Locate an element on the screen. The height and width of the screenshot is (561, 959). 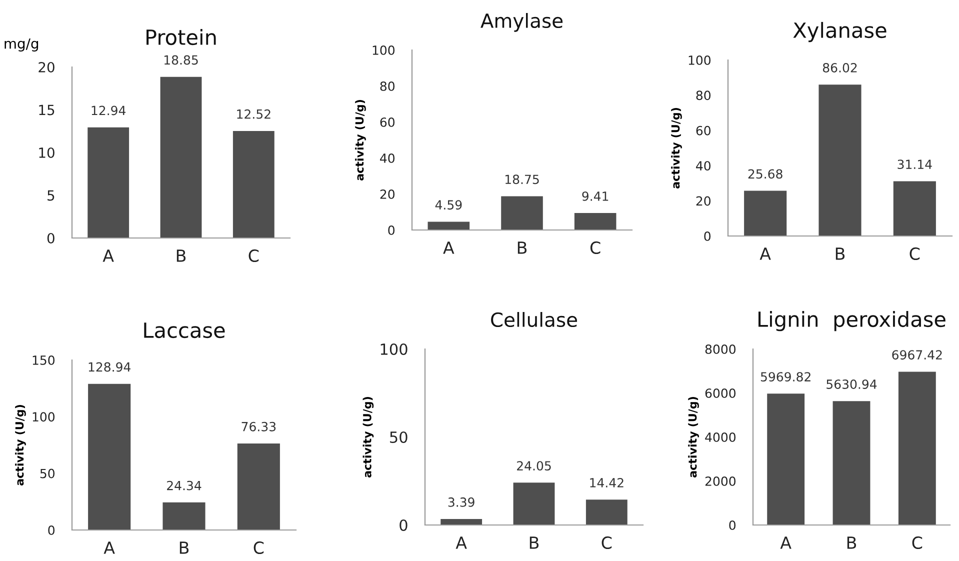
data-label: 128.94 is located at coordinates (109, 367).